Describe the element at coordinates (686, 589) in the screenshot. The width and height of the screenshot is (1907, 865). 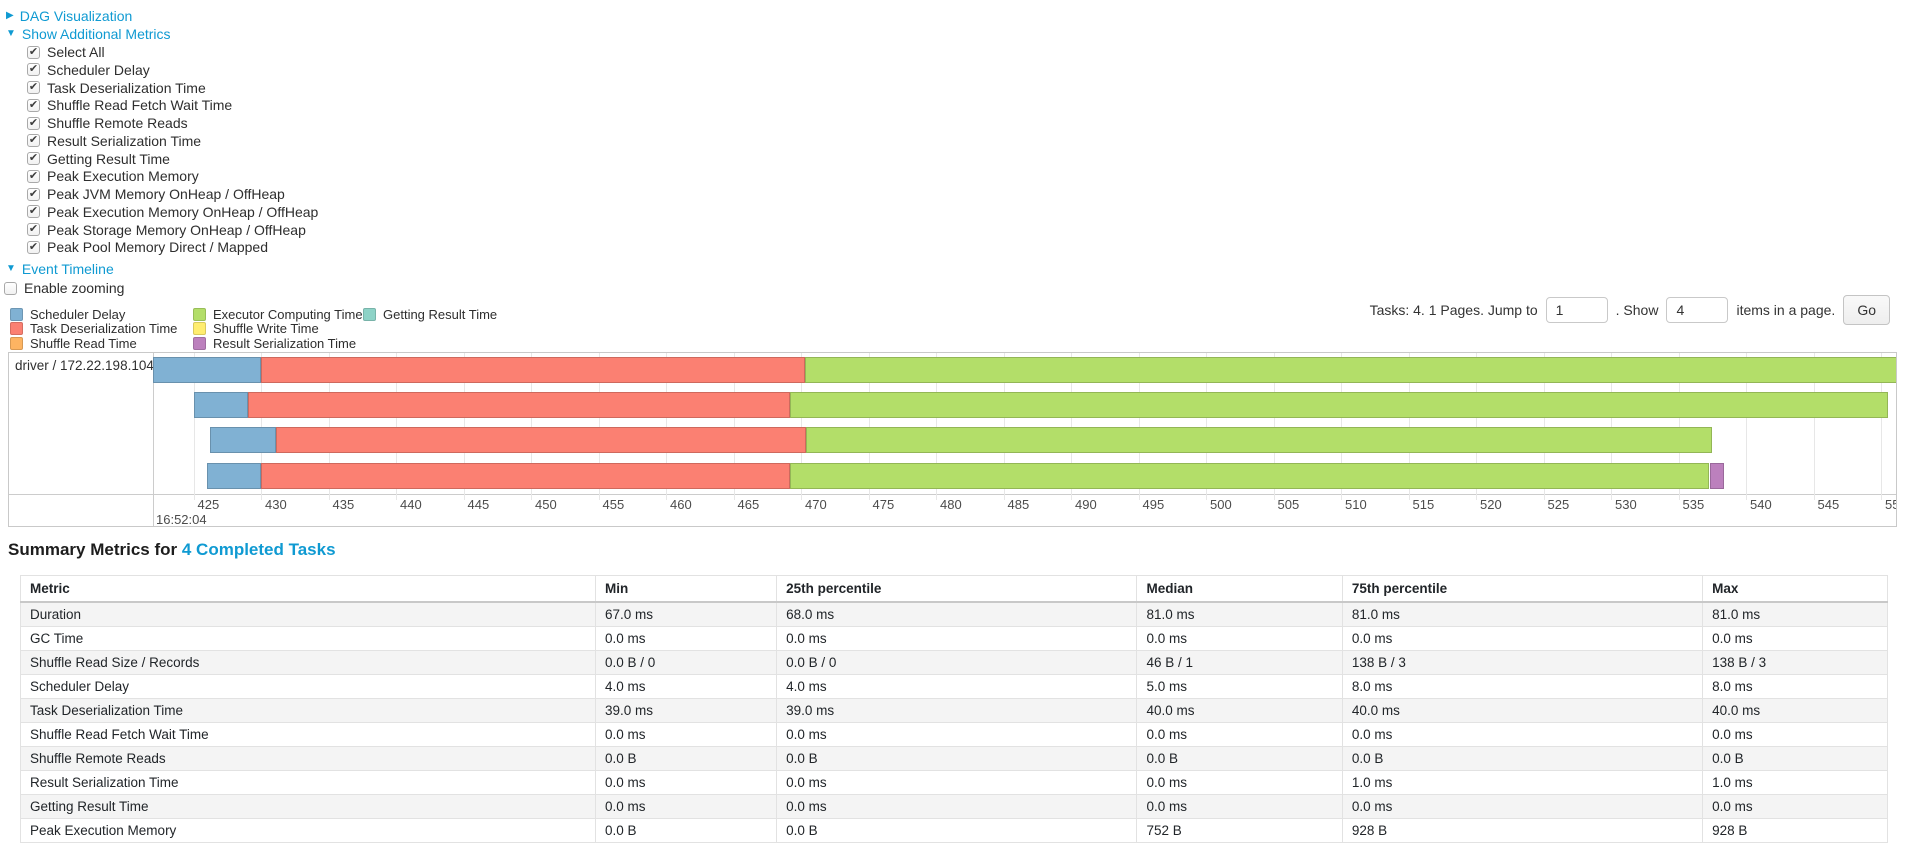
I see `table-header-cell: Min` at that location.